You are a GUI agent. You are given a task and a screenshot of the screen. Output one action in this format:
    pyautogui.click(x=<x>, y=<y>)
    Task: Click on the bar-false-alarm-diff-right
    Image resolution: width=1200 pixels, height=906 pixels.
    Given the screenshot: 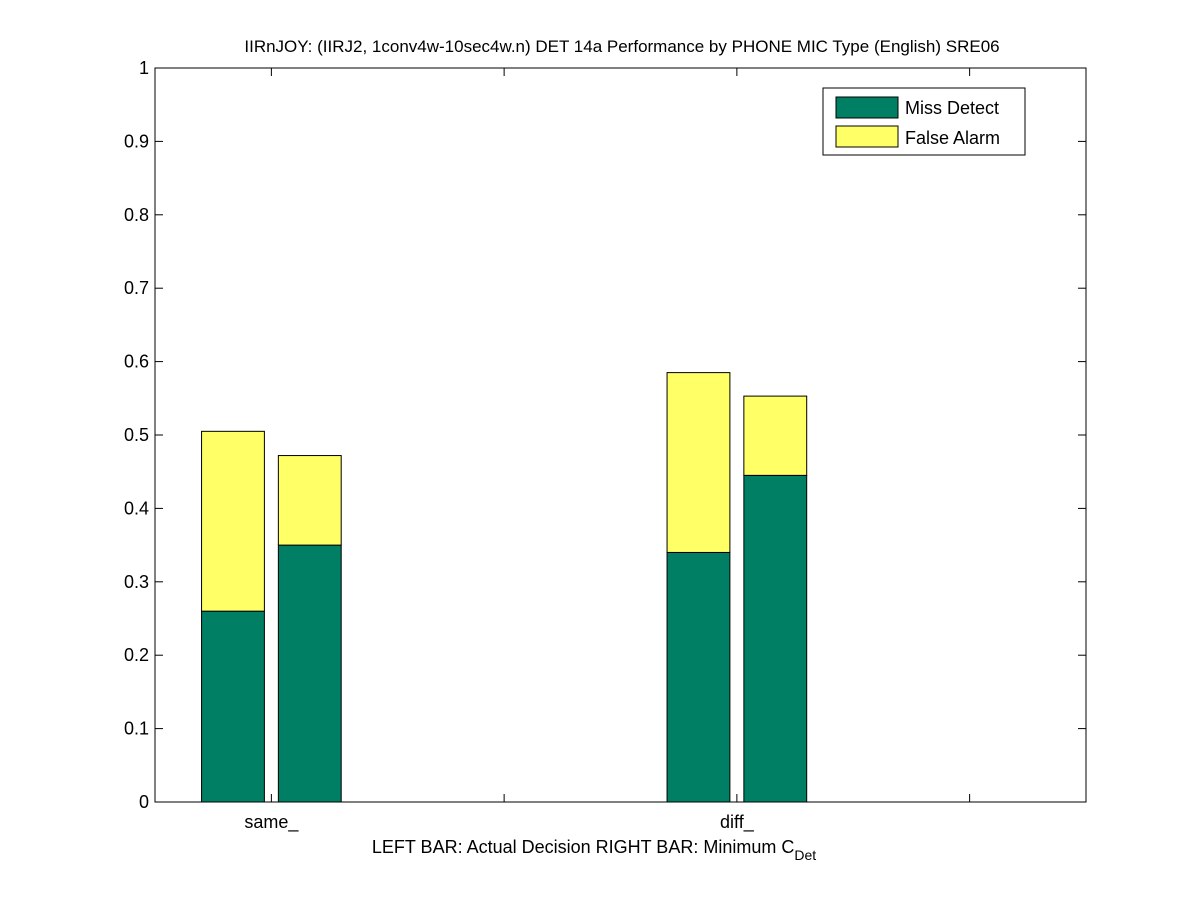 What is the action you would take?
    pyautogui.click(x=775, y=435)
    